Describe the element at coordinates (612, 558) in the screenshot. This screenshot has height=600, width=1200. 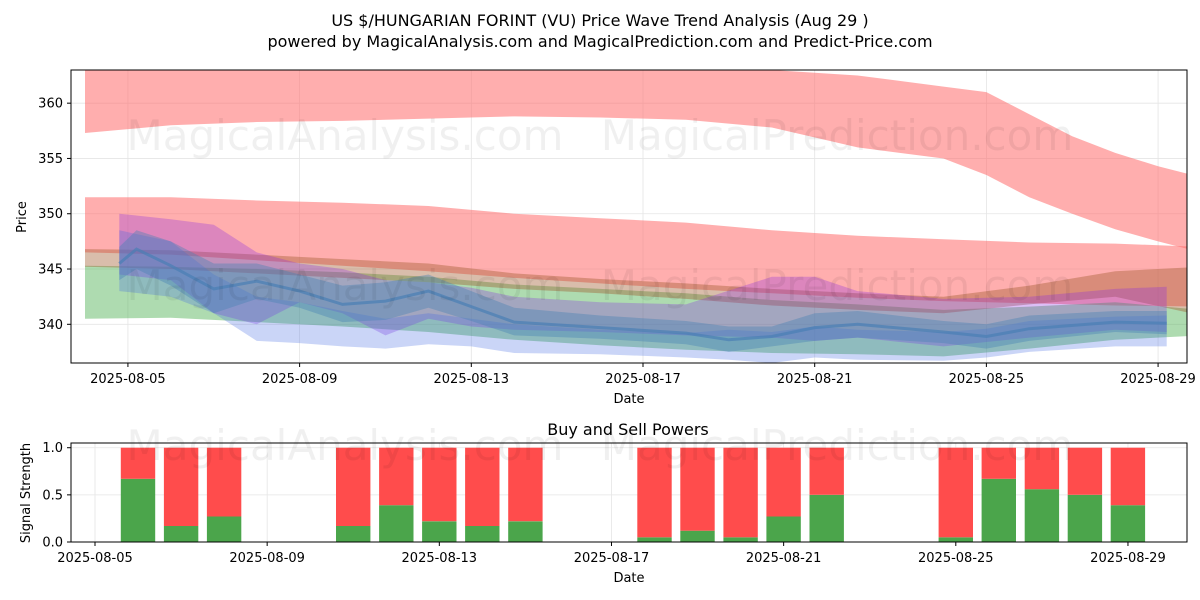
I see `signal-x-tick-label: 2025-08-17` at that location.